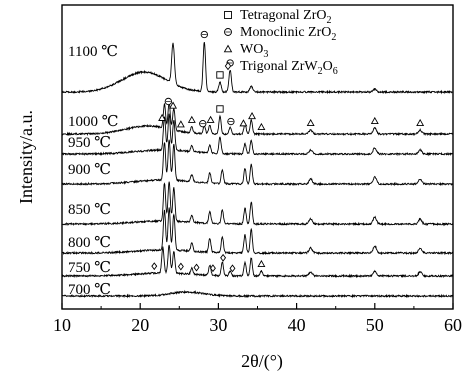  What do you see at coordinates (262, 361) in the screenshot?
I see `x-axis-label: 2θ/(°)` at bounding box center [262, 361].